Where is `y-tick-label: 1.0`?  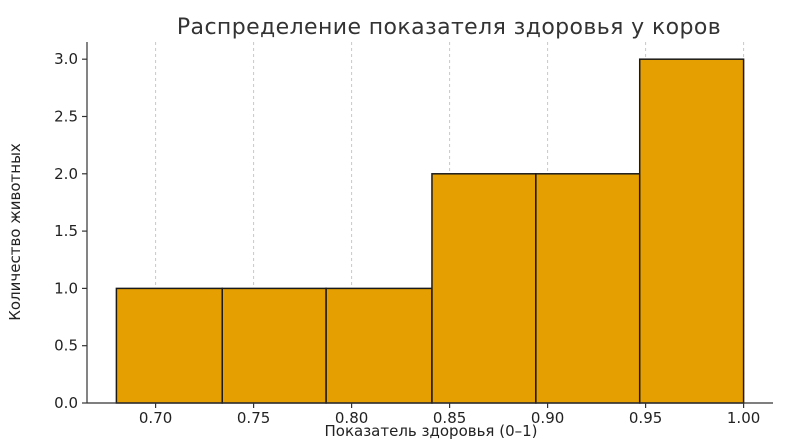
y-tick-label: 1.0 is located at coordinates (66, 288).